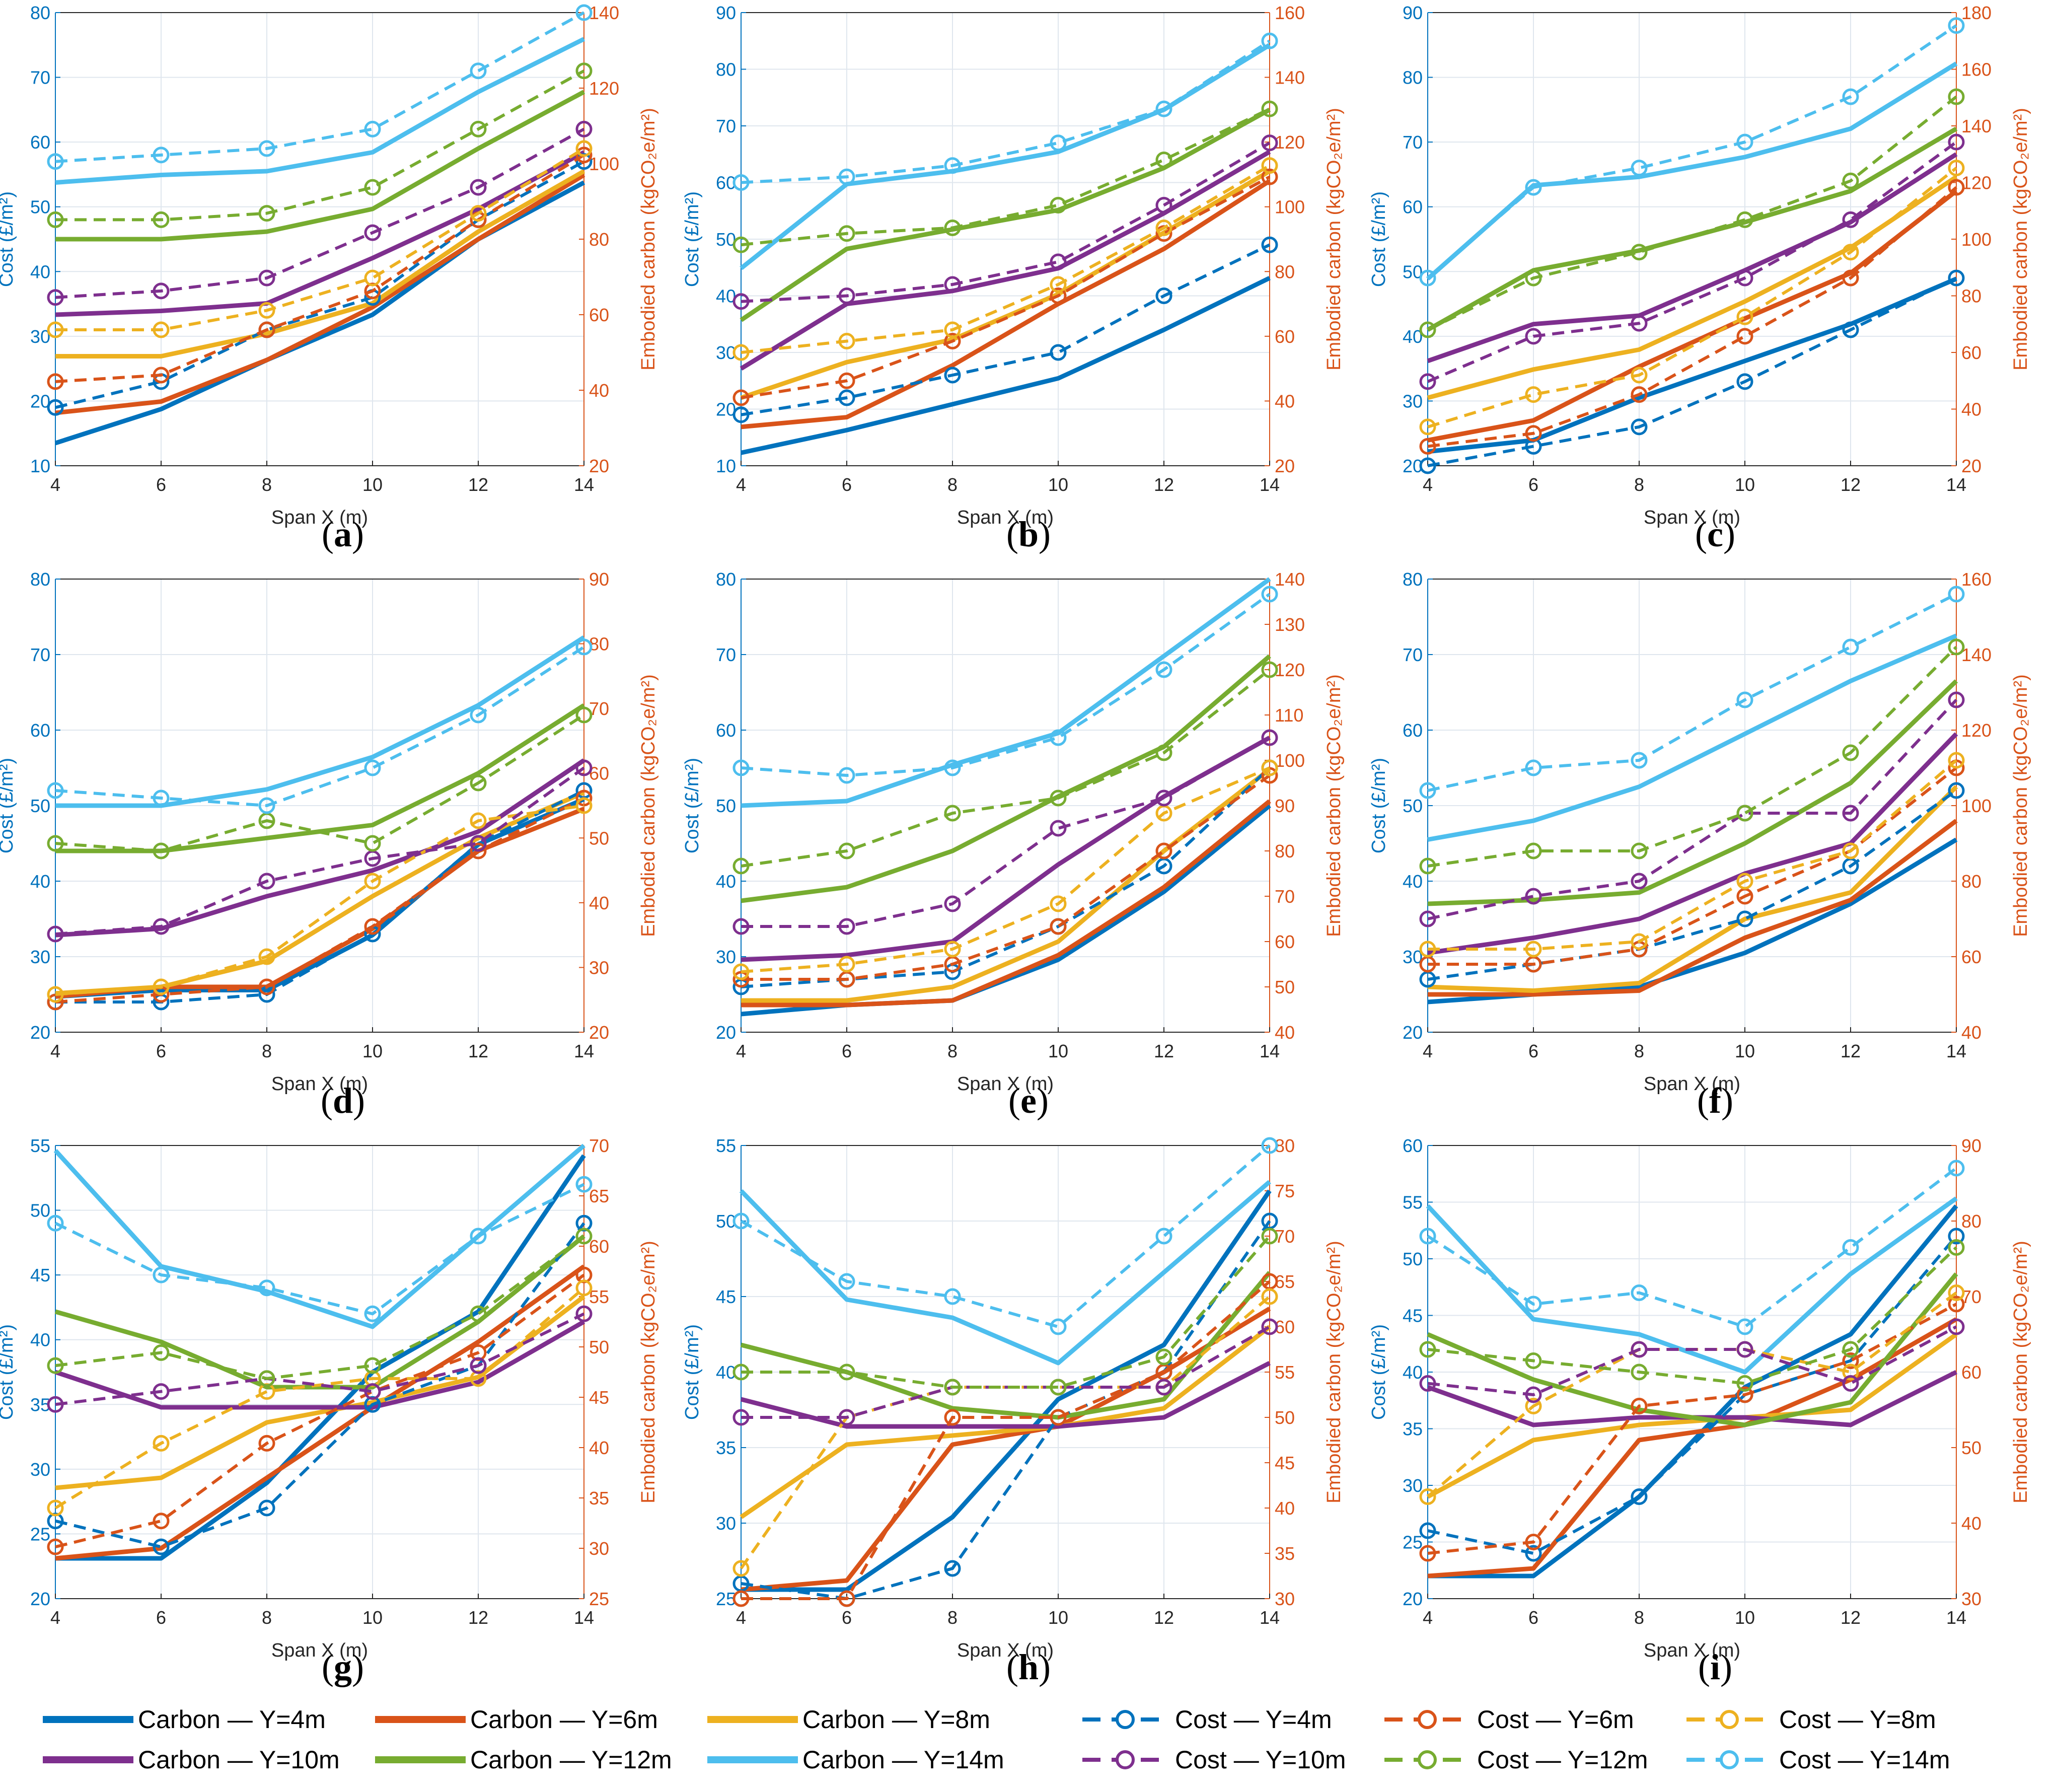 The height and width of the screenshot is (1792, 2058). I want to click on panel-letter: b, so click(1028, 534).